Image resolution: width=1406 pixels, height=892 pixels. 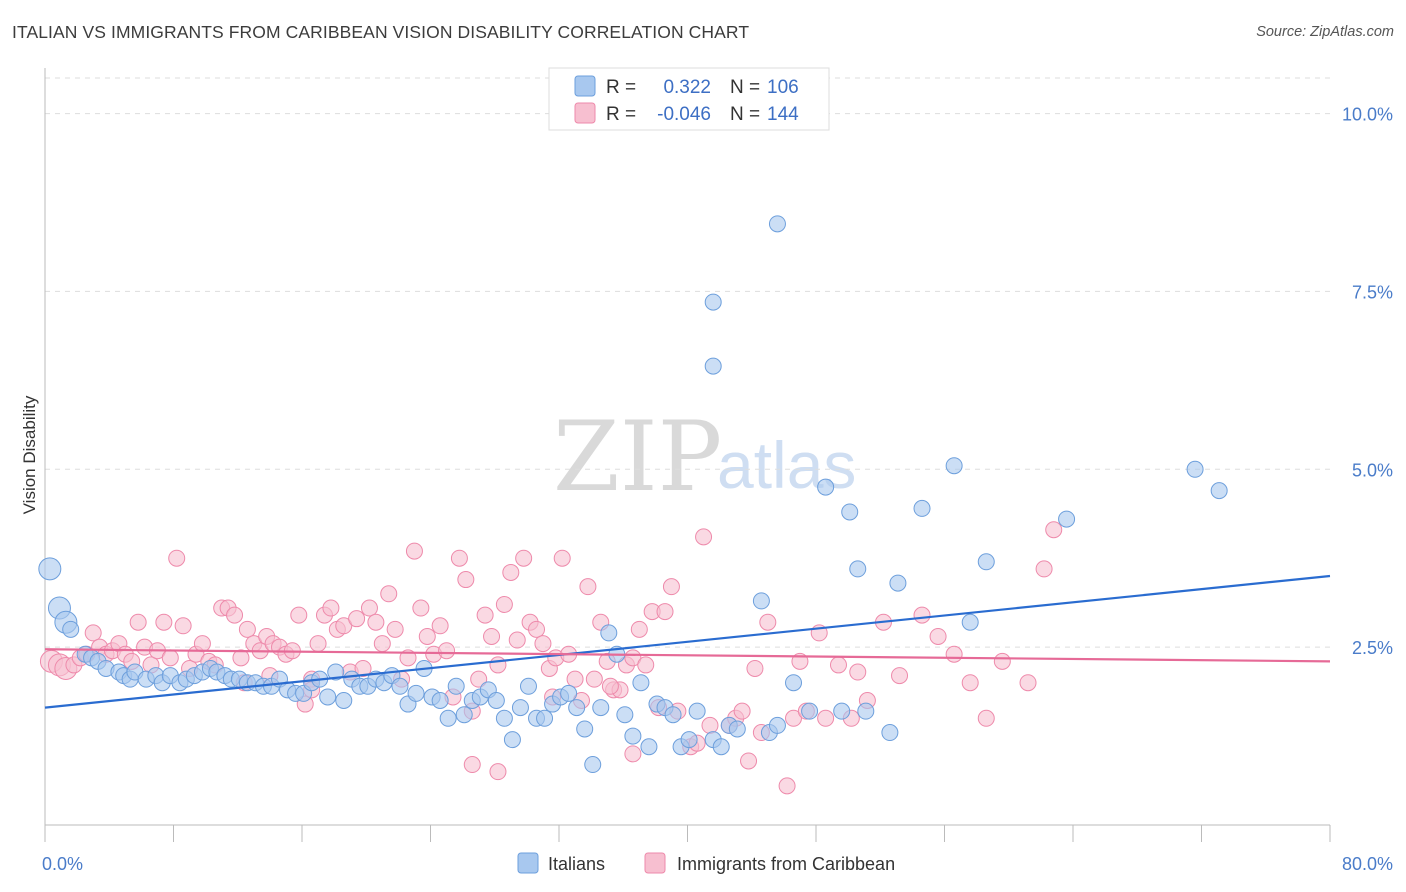 I want to click on watermark: ZIP atlas, so click(x=704, y=457).